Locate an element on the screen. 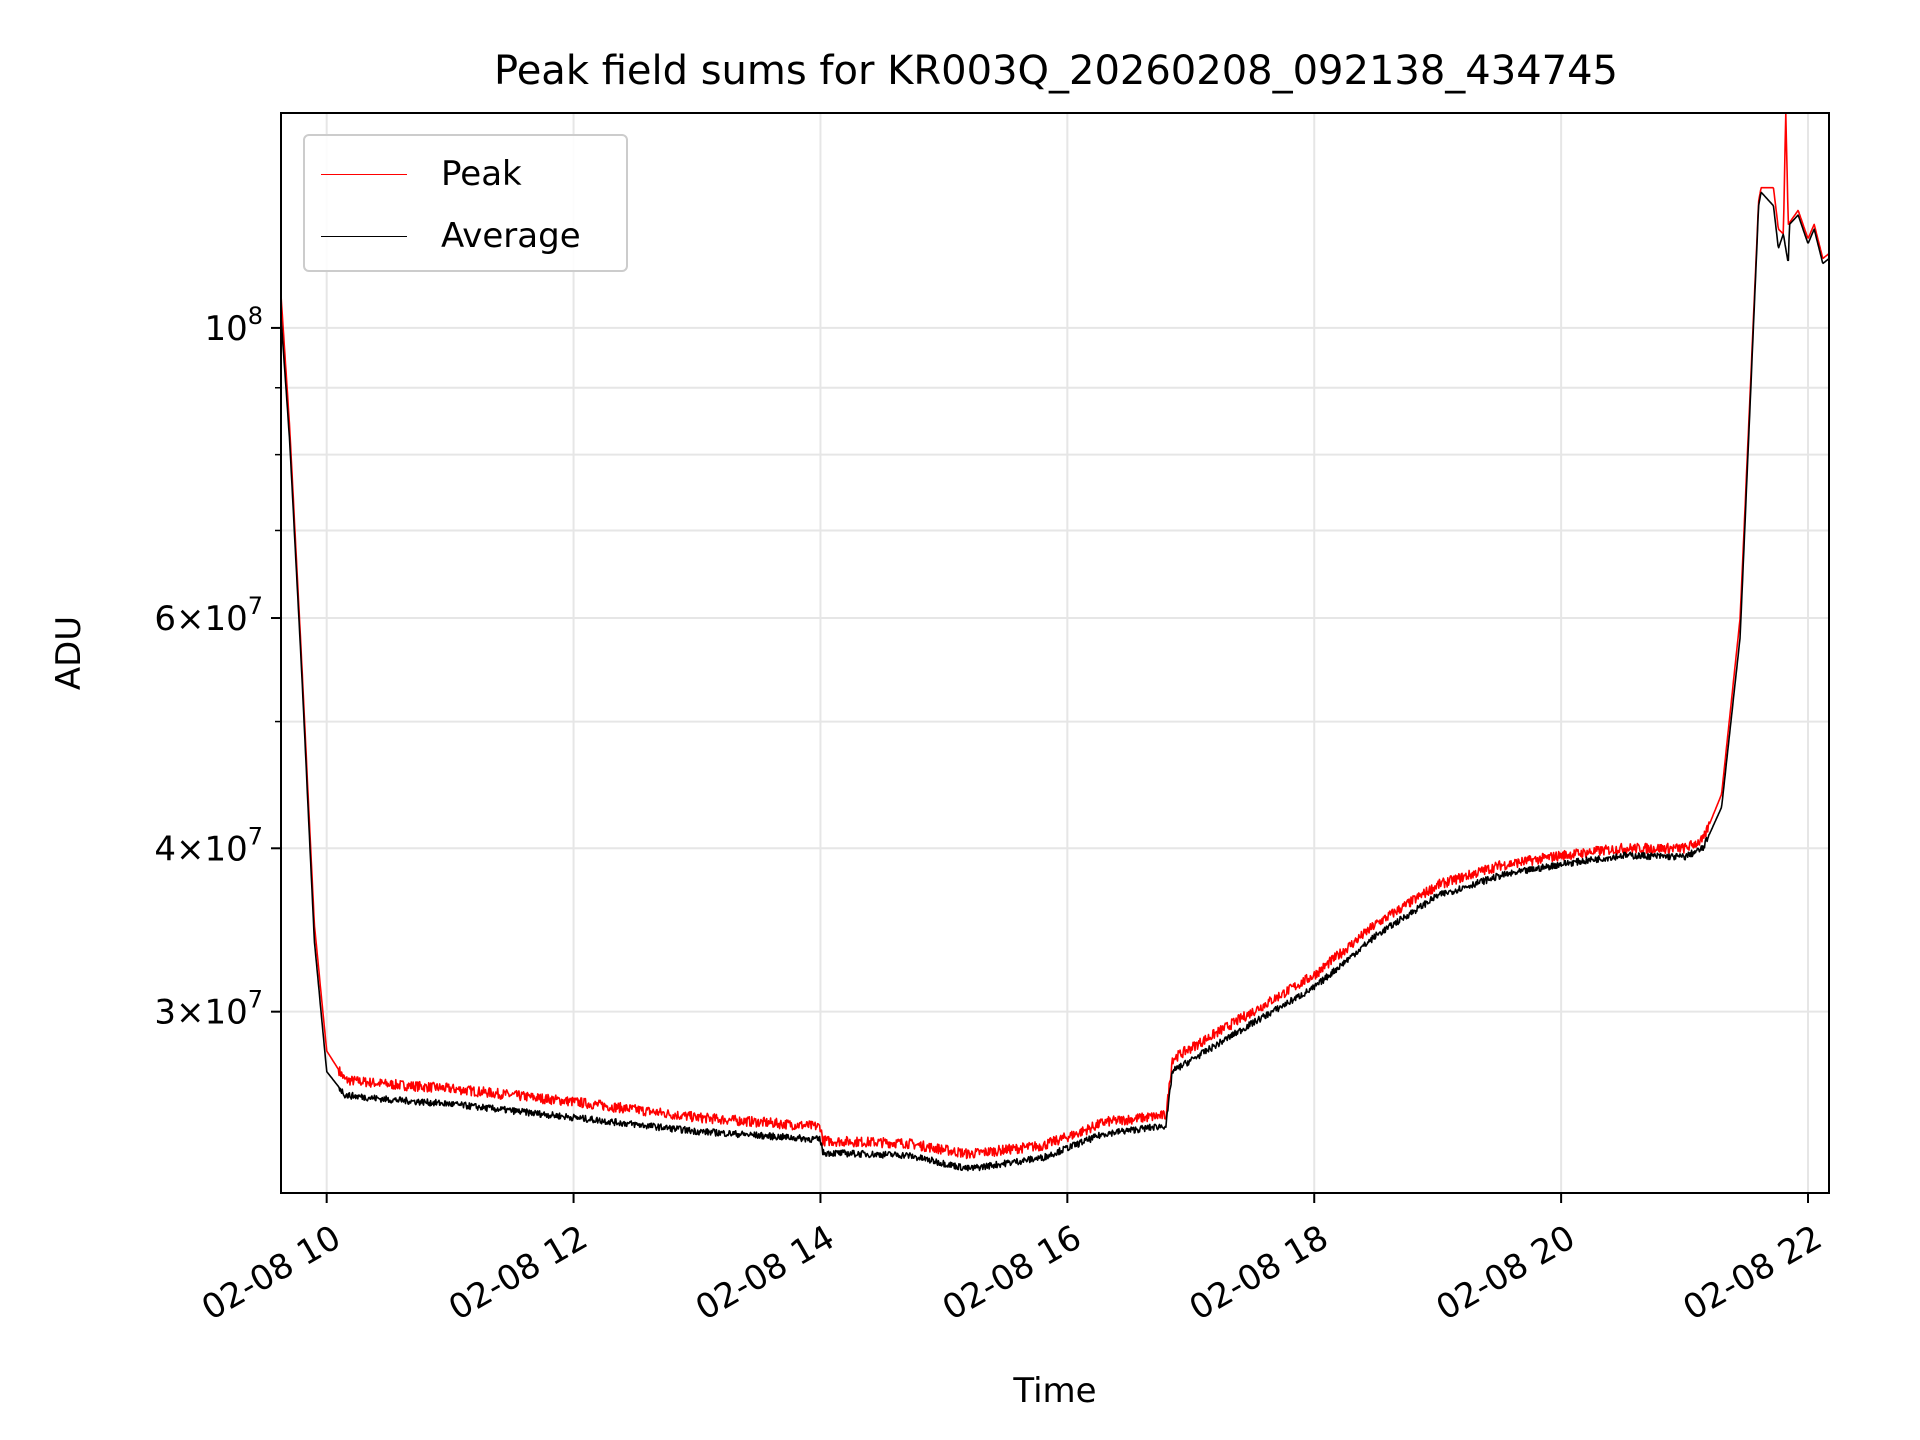  y-axis-label: ADU is located at coordinates (69, 653).